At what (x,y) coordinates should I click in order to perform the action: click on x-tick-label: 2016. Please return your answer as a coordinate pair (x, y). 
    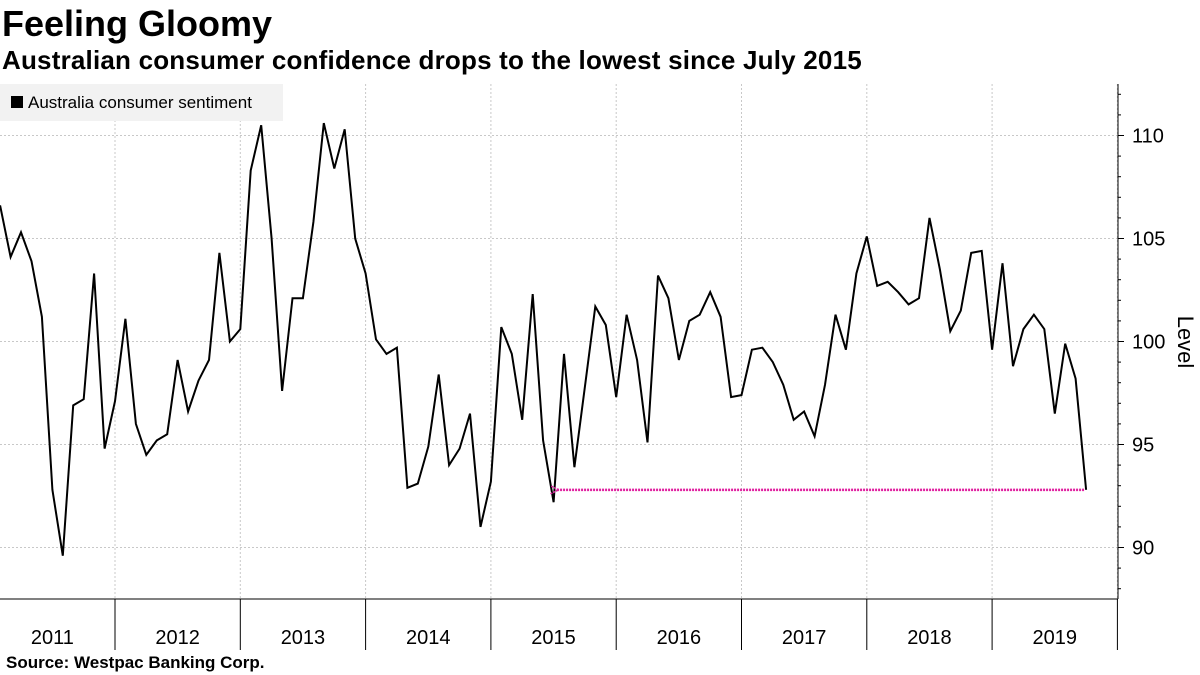
    Looking at the image, I should click on (679, 638).